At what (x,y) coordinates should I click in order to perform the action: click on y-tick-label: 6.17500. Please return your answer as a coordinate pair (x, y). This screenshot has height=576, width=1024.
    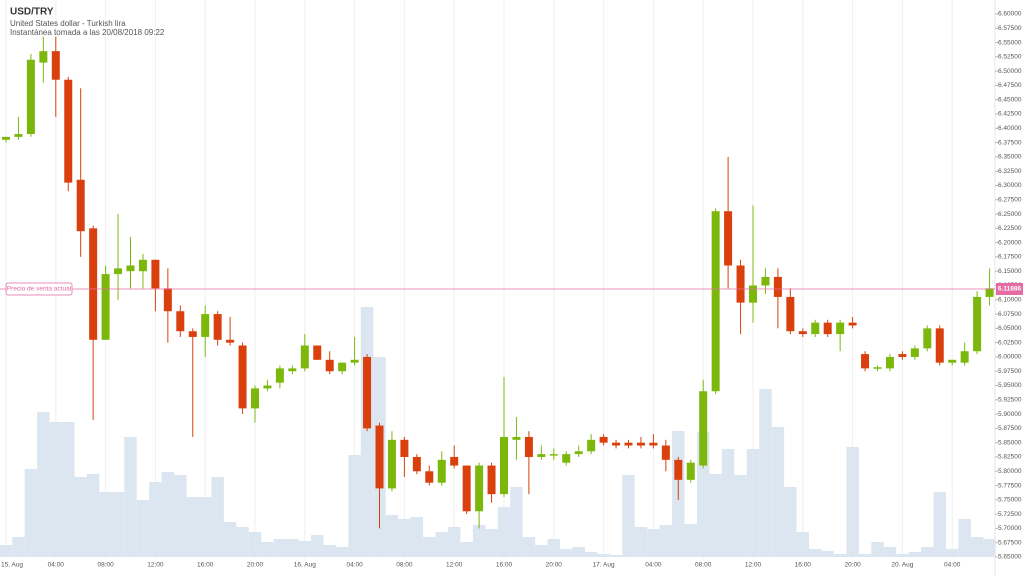
    Looking at the image, I should click on (1010, 257).